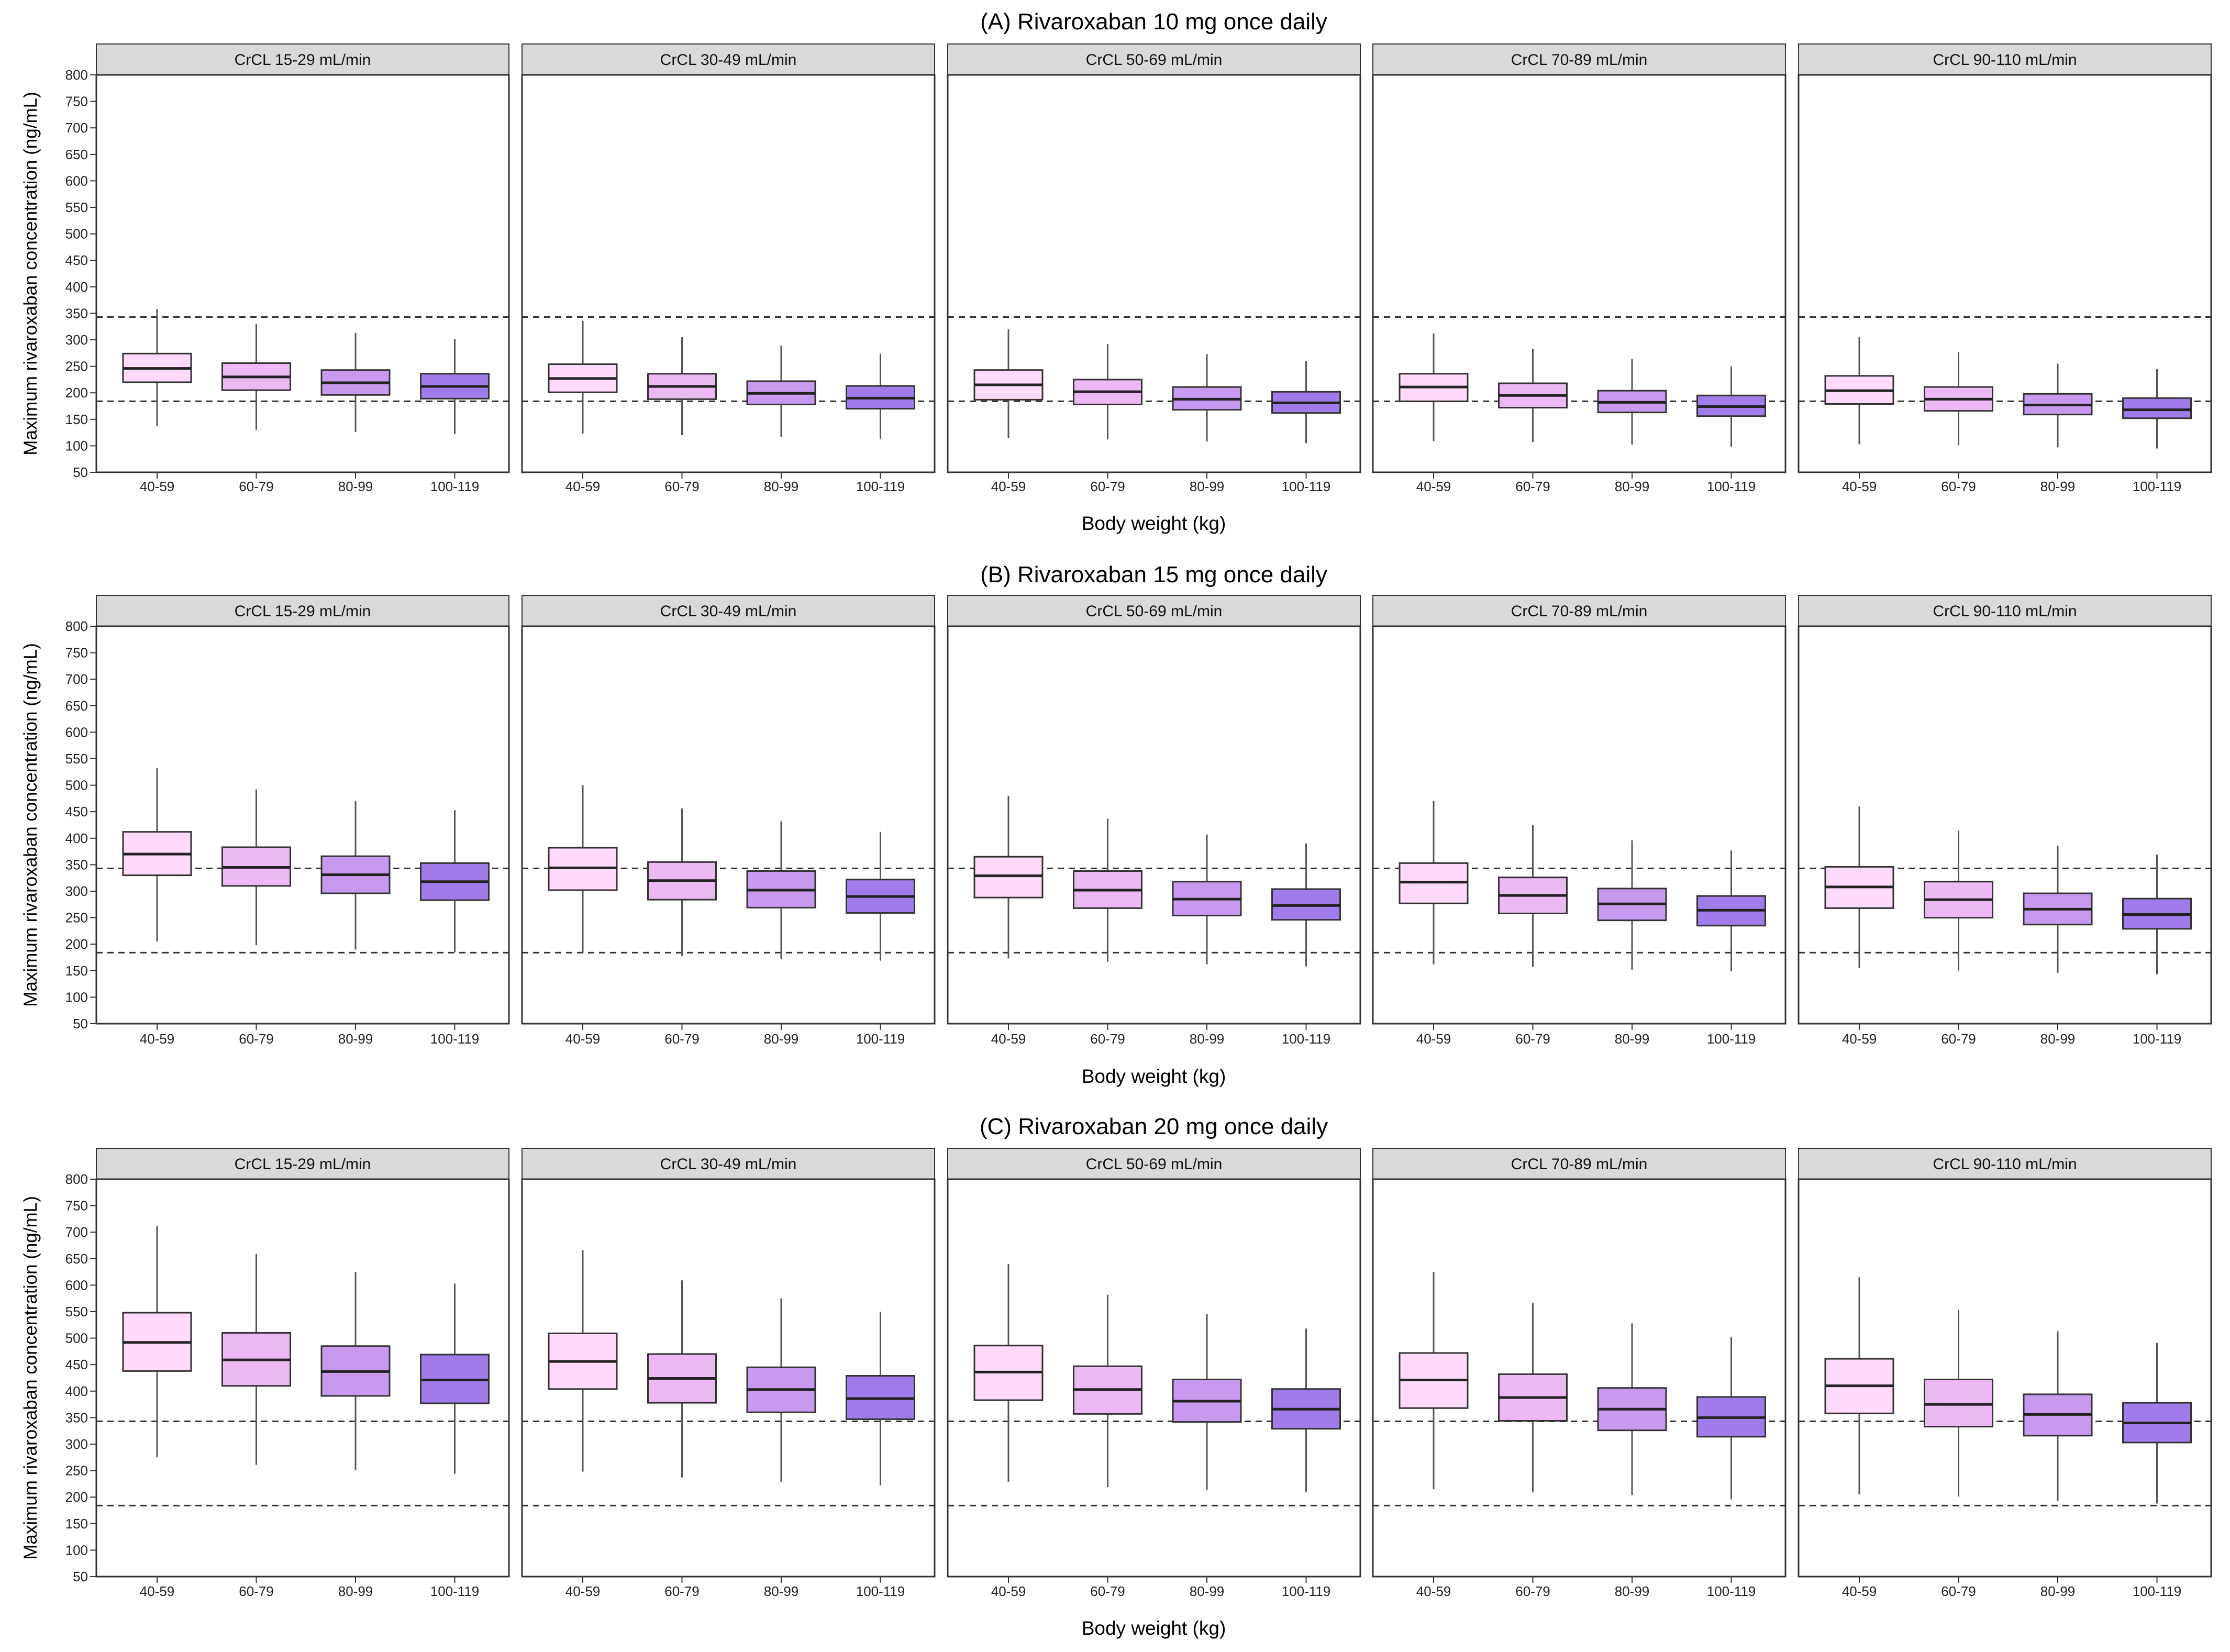  Describe the element at coordinates (2157, 408) in the screenshot. I see `box-iqr` at that location.